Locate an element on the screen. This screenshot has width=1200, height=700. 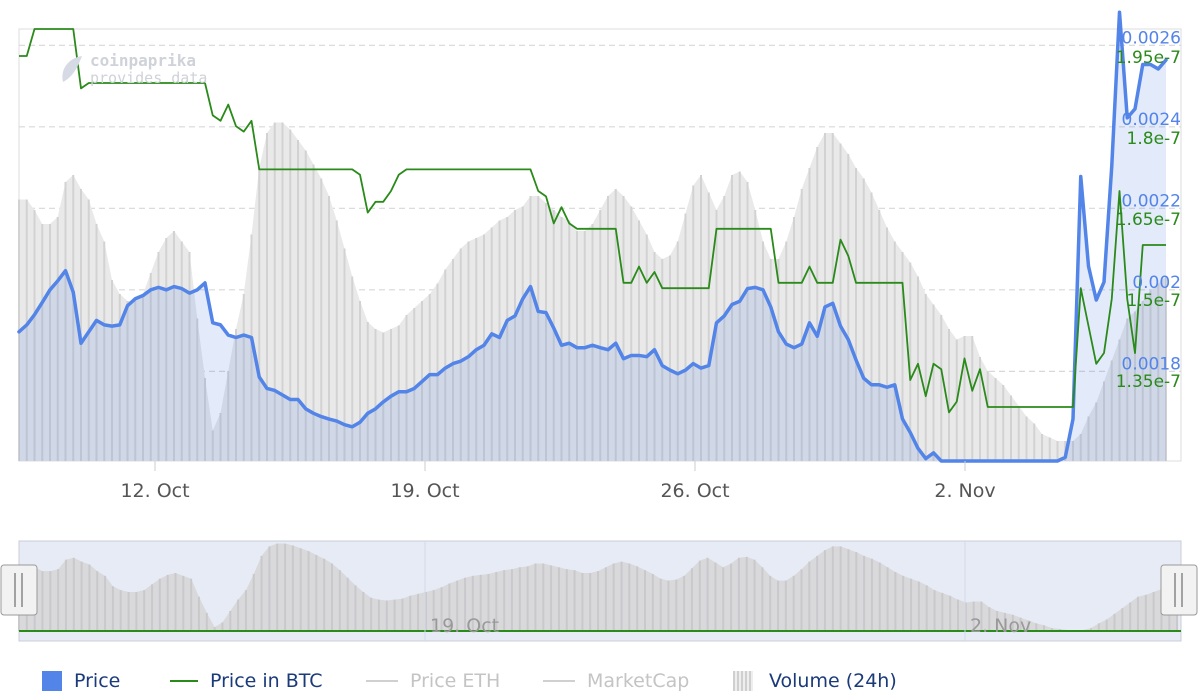
x-tick-label: 26. Oct is located at coordinates (694, 491).